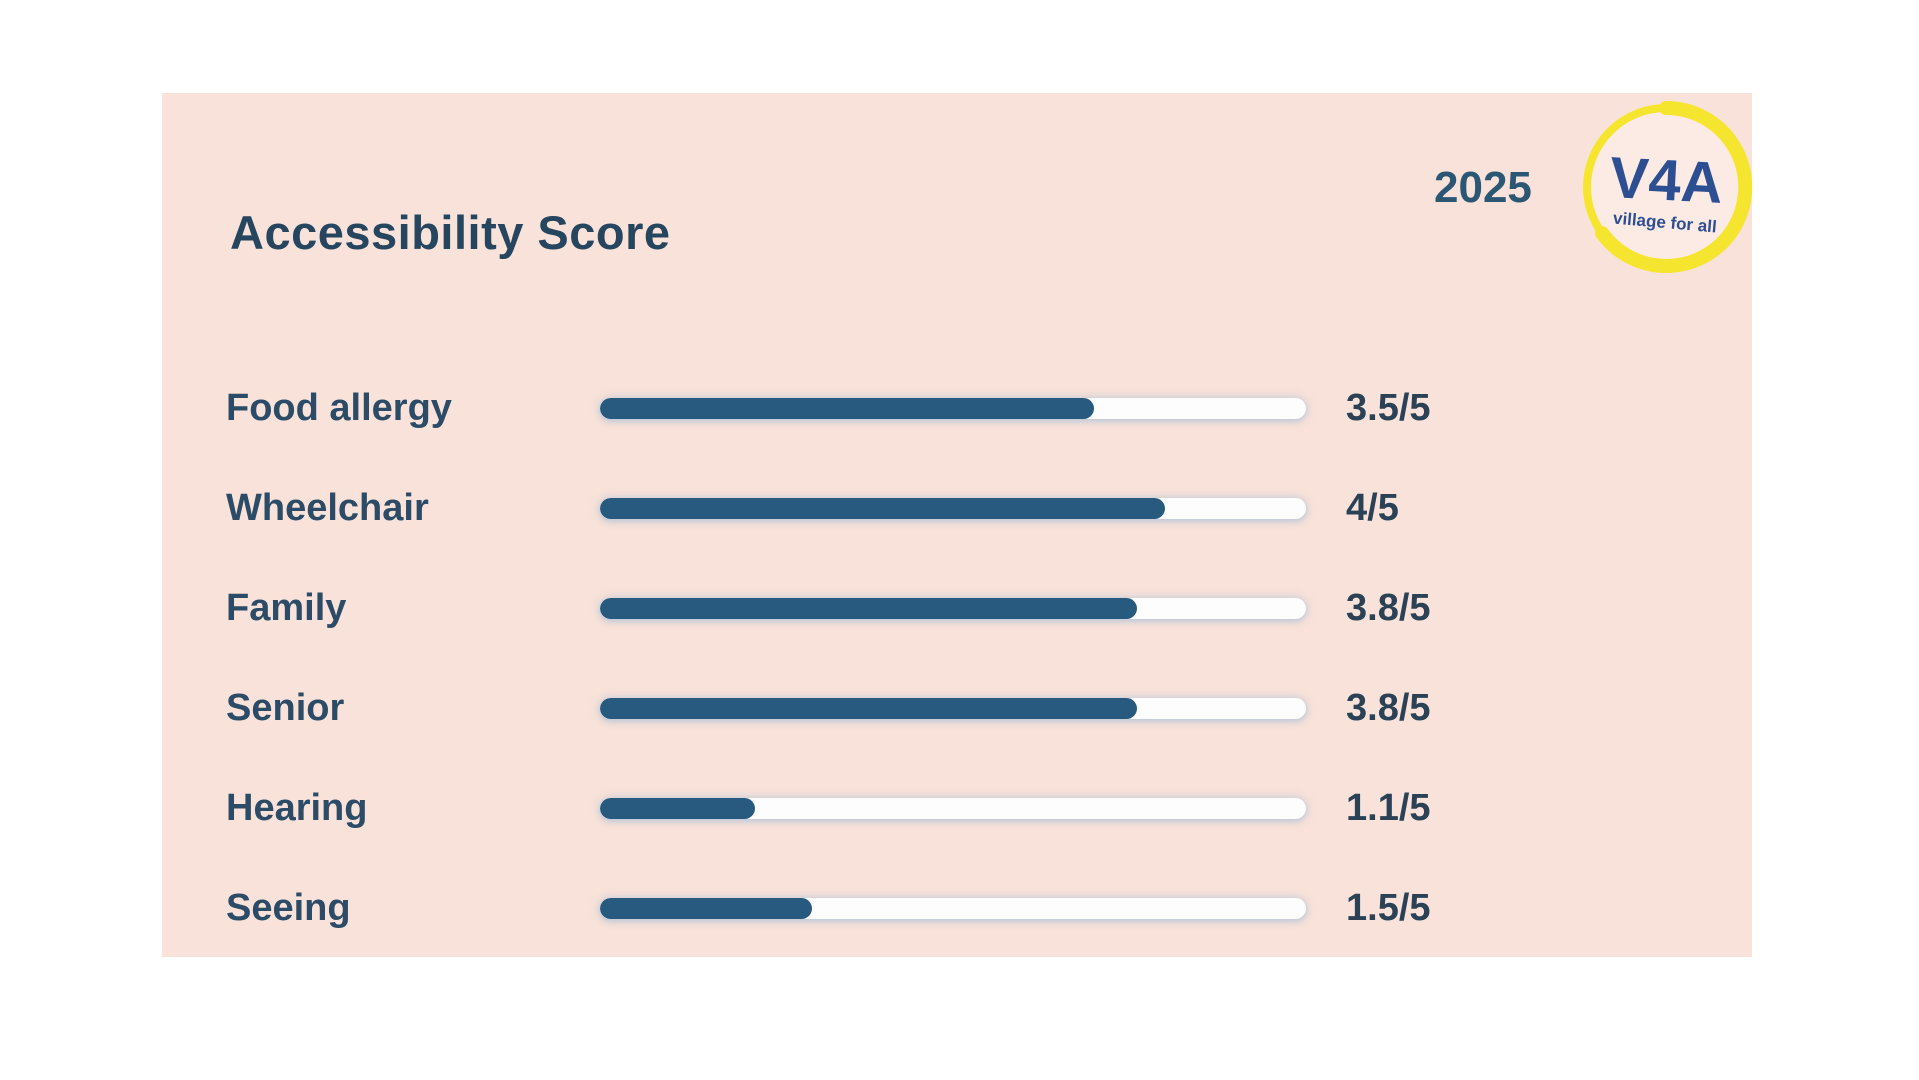  What do you see at coordinates (1372, 507) in the screenshot?
I see `score-value: 4/5` at bounding box center [1372, 507].